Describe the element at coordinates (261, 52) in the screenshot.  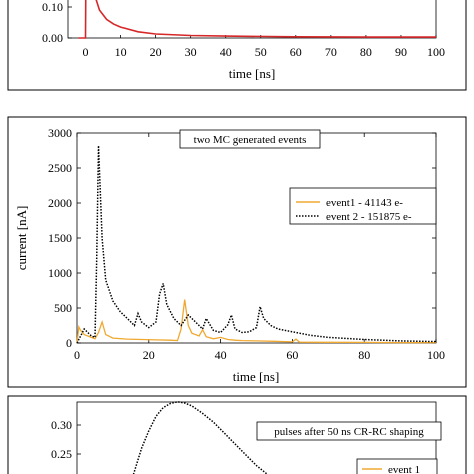
I see `panel-1-x-tick-label: 50` at that location.